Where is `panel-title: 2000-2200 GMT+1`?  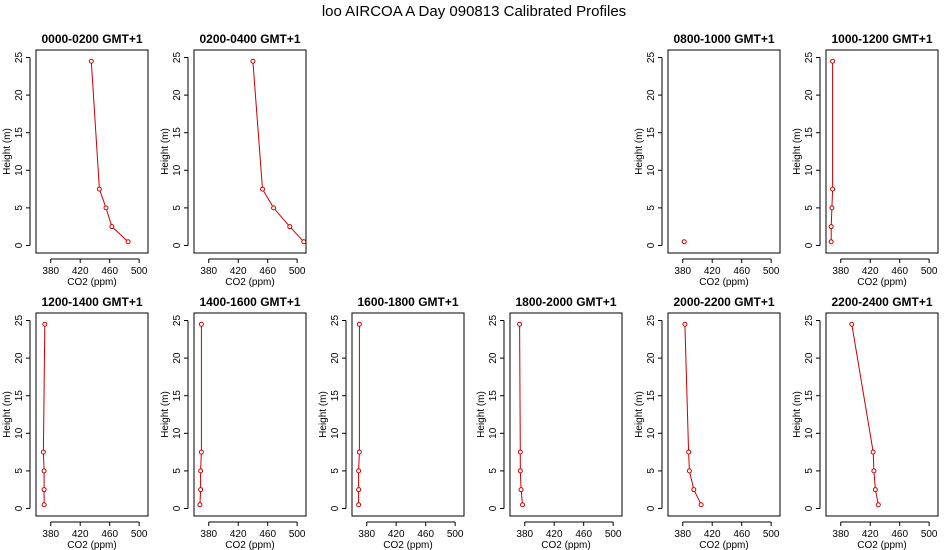
panel-title: 2000-2200 GMT+1 is located at coordinates (723, 302).